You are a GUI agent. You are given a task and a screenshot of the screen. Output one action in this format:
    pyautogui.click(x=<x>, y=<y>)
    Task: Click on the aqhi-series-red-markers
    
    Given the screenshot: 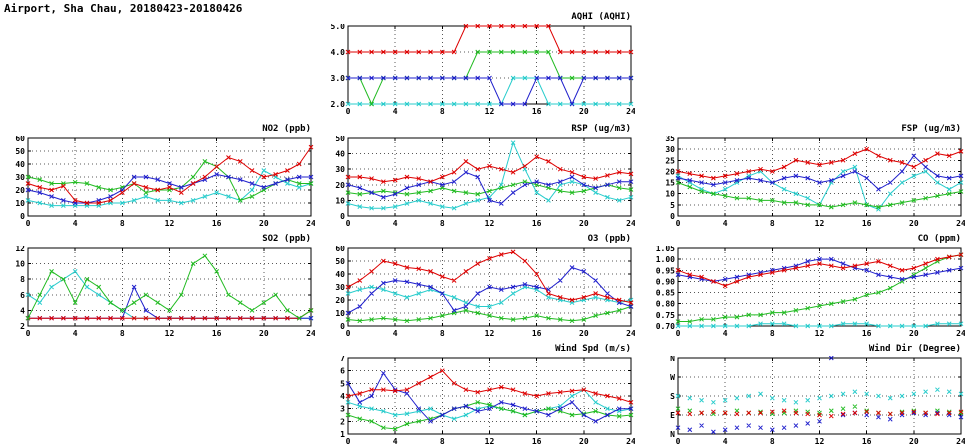 What is the action you would take?
    pyautogui.click(x=489, y=39)
    